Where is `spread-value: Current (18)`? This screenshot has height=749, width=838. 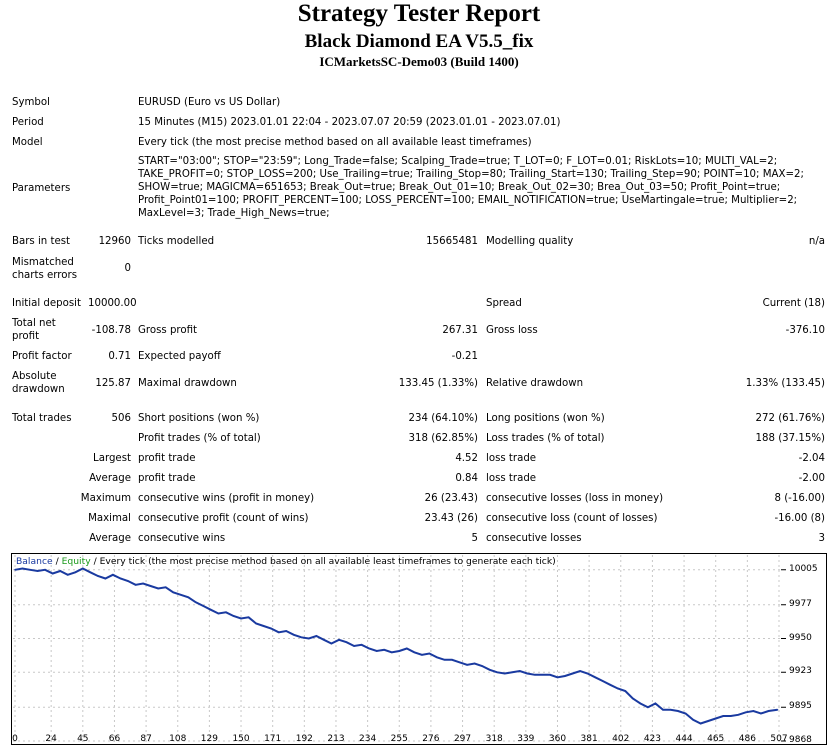 spread-value: Current (18) is located at coordinates (793, 303).